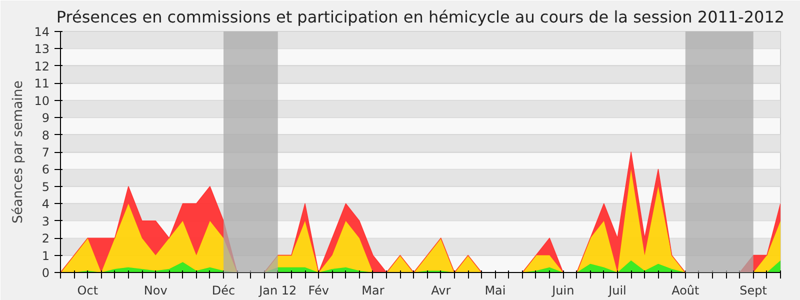 This screenshot has width=800, height=300. What do you see at coordinates (441, 291) in the screenshot?
I see `x-tick-label: Avr` at bounding box center [441, 291].